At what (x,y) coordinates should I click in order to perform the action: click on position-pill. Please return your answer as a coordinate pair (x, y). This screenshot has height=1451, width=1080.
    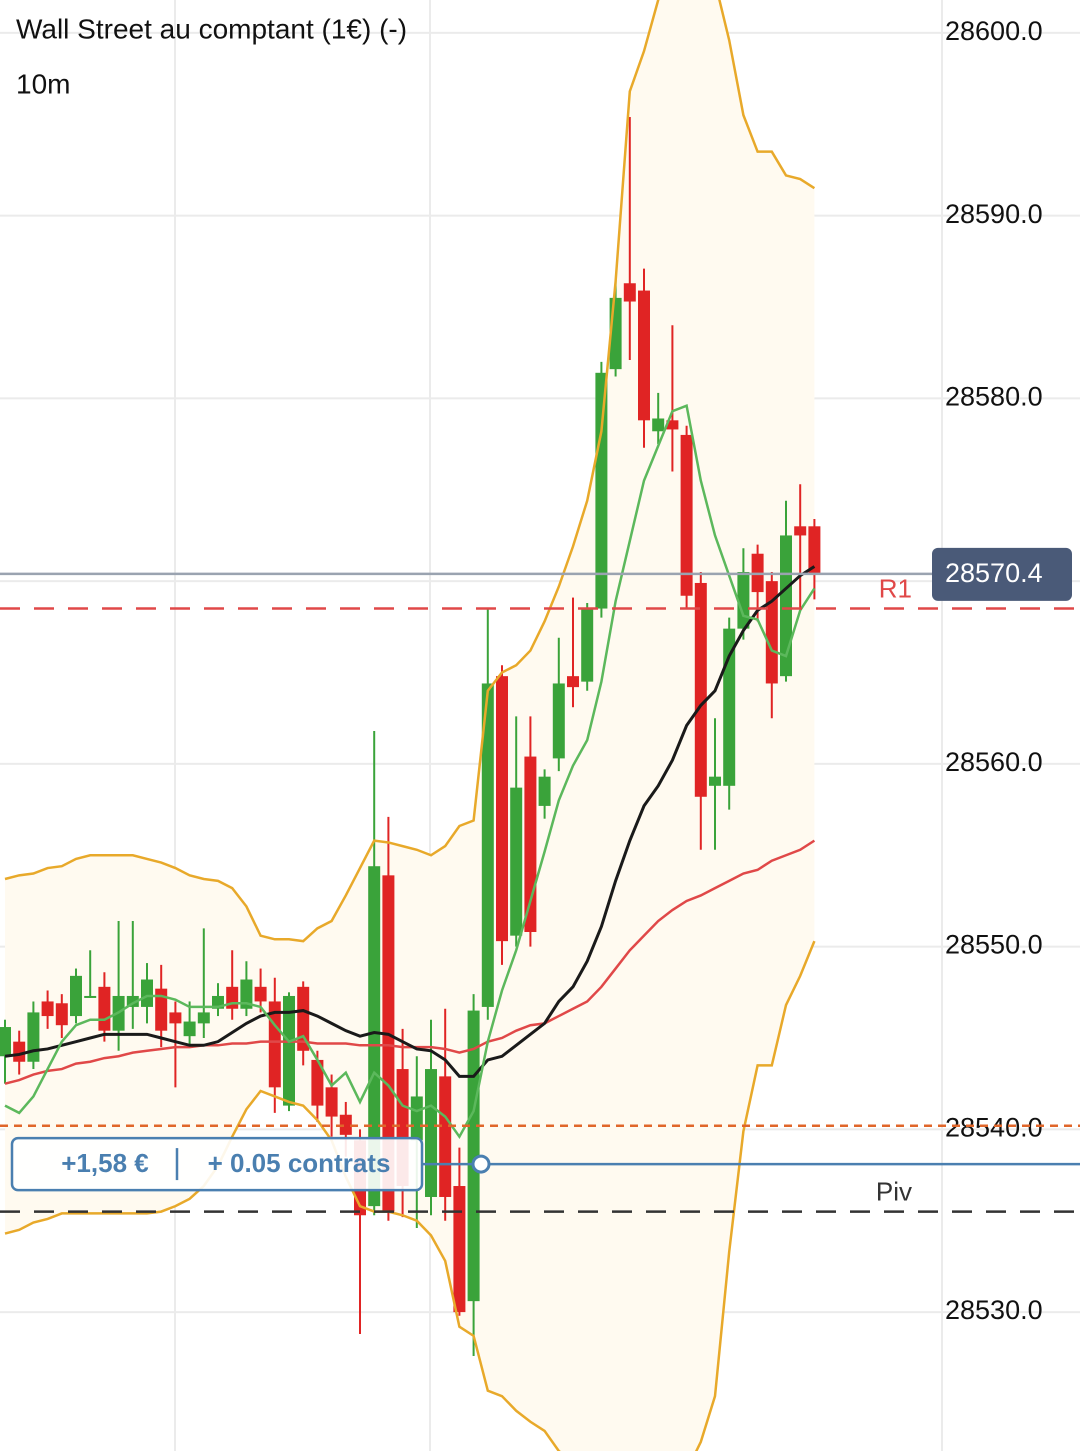
    Looking at the image, I should click on (217, 1164).